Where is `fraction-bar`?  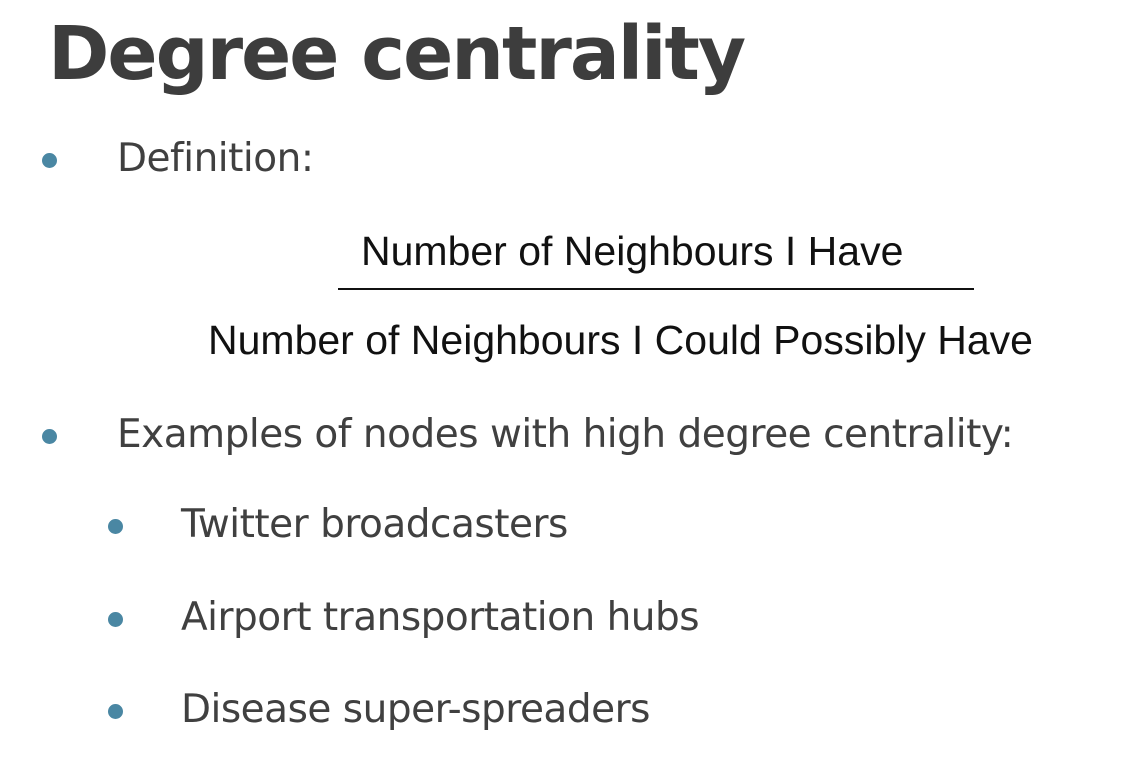 fraction-bar is located at coordinates (656, 289).